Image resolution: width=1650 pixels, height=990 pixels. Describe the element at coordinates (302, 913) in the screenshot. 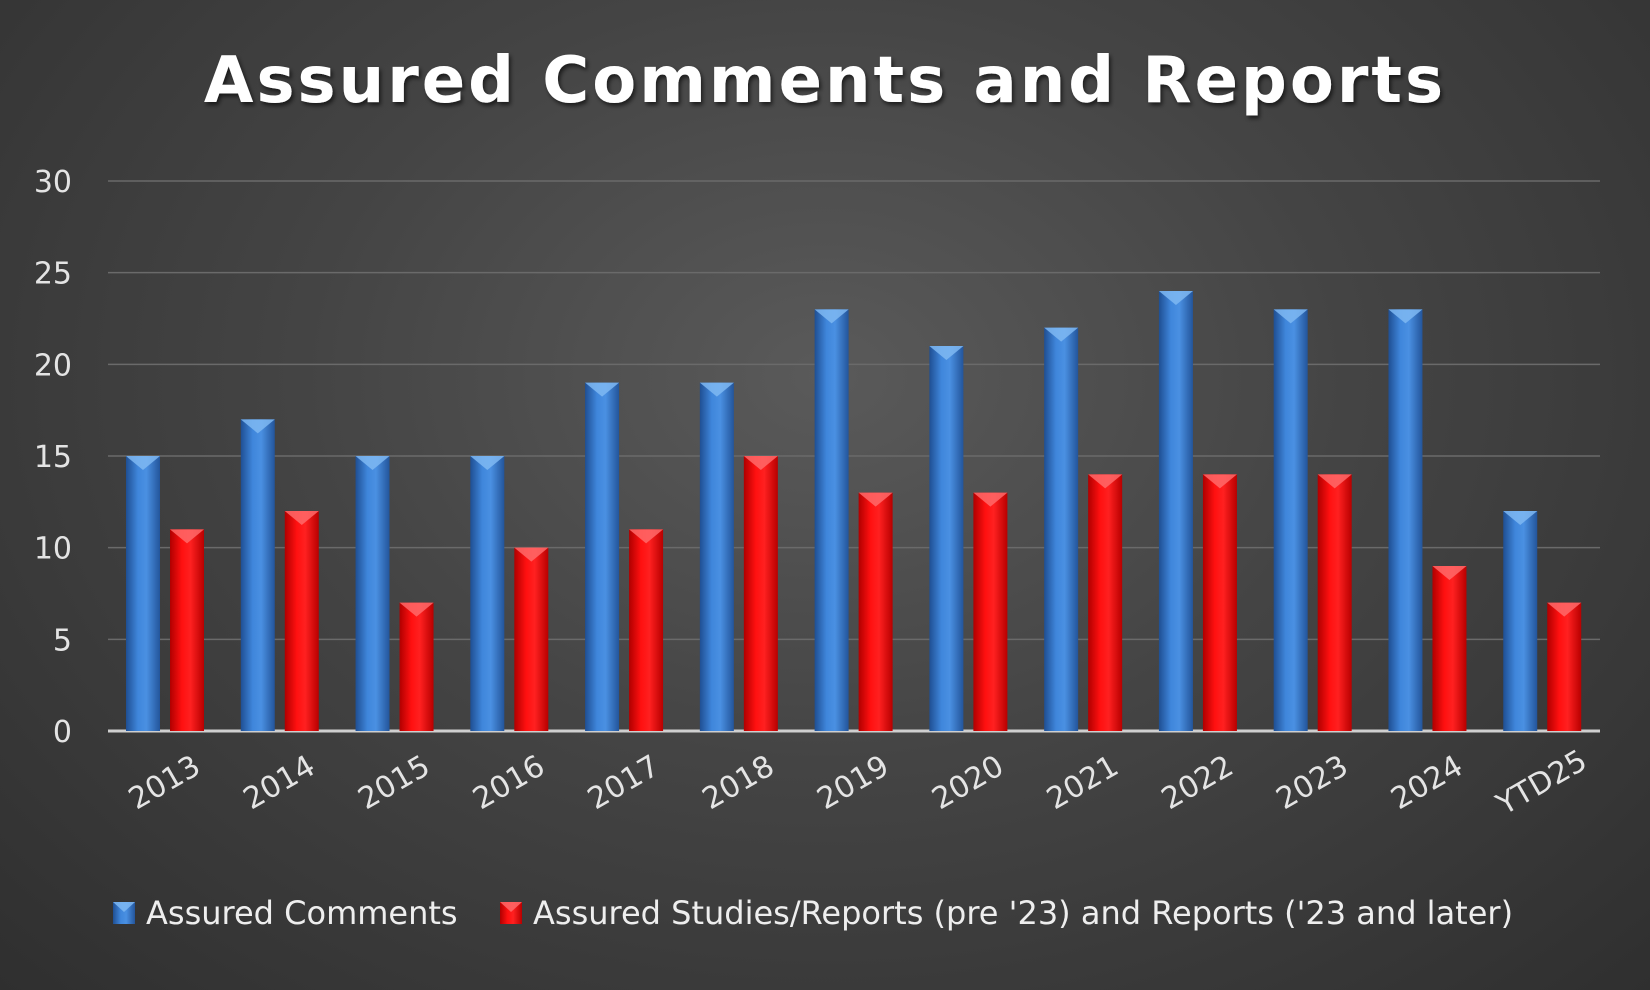

I see `legend-label-assured-comments: Assured Comments` at that location.